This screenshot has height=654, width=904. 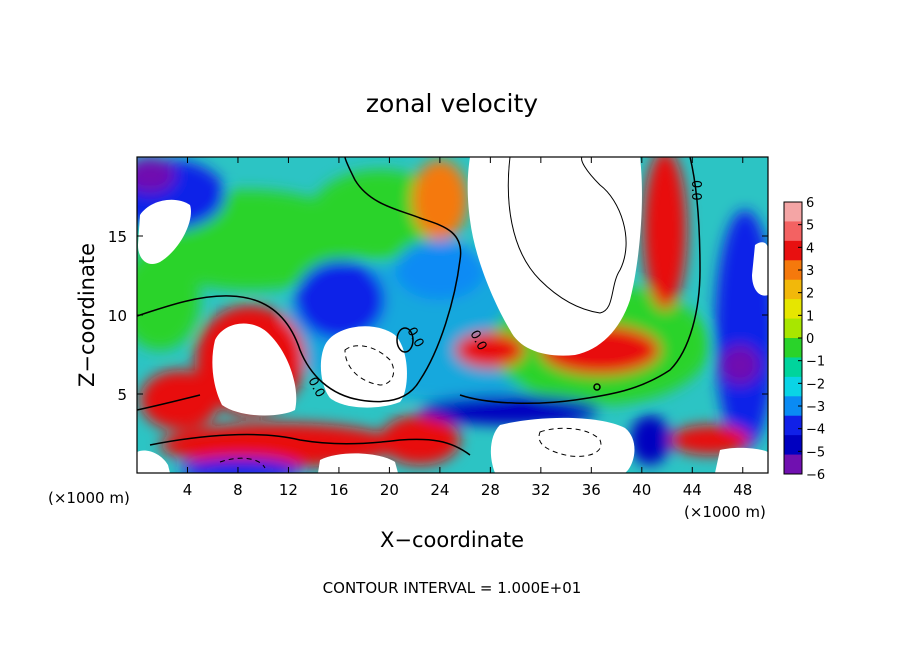 What do you see at coordinates (254, 369) in the screenshot?
I see `white-region-left` at bounding box center [254, 369].